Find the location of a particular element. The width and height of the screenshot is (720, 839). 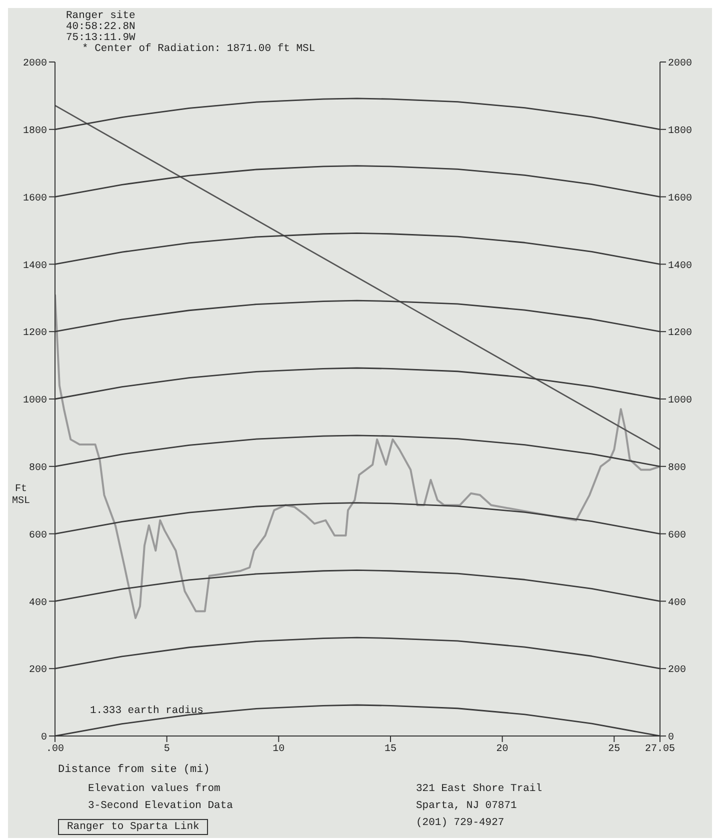

y2-tick-label: 1000 is located at coordinates (680, 401).